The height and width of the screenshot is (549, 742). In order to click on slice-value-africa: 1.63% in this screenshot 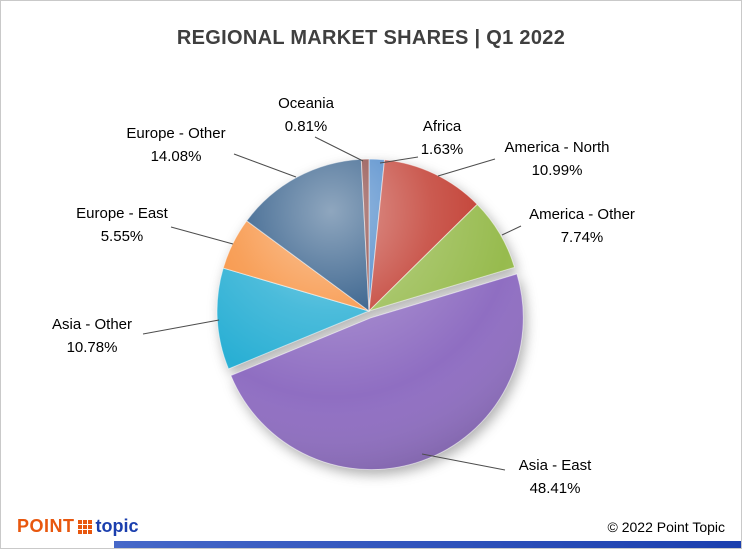, I will do `click(442, 149)`.